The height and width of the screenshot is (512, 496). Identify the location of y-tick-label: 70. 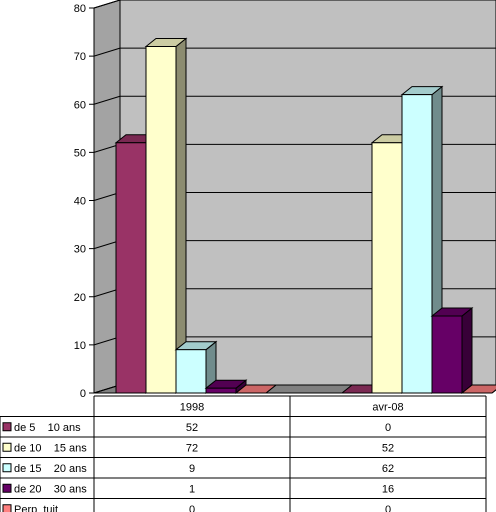
(80, 57).